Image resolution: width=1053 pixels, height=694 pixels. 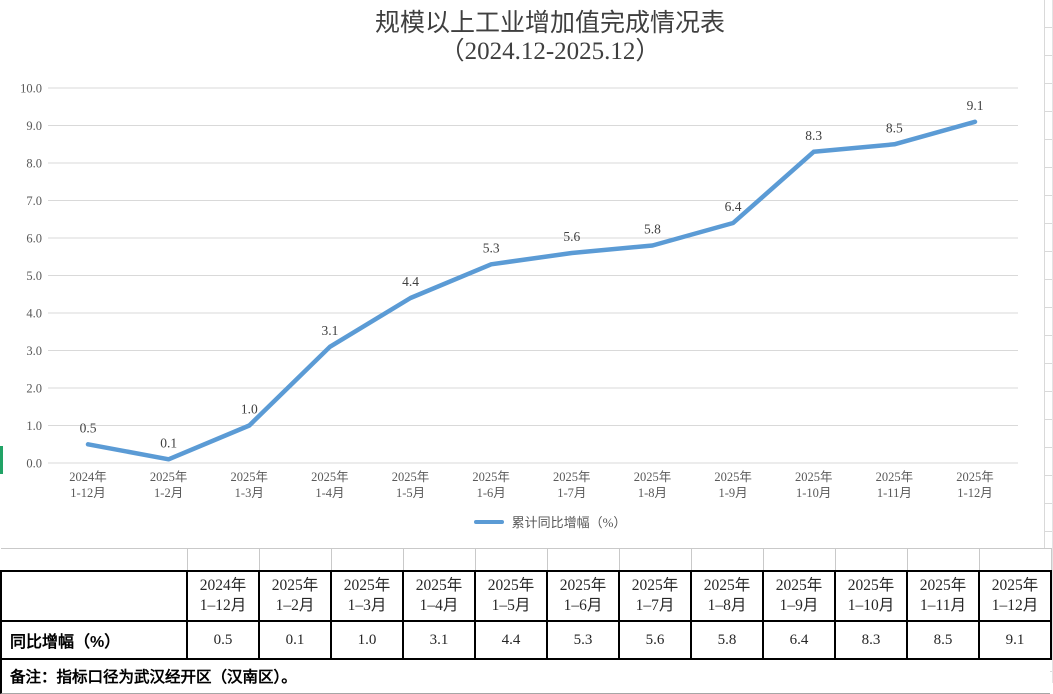 I want to click on chart-title: 规模以上工业增加值完成情况表 （2024.12-2025.12）, so click(x=550, y=38).